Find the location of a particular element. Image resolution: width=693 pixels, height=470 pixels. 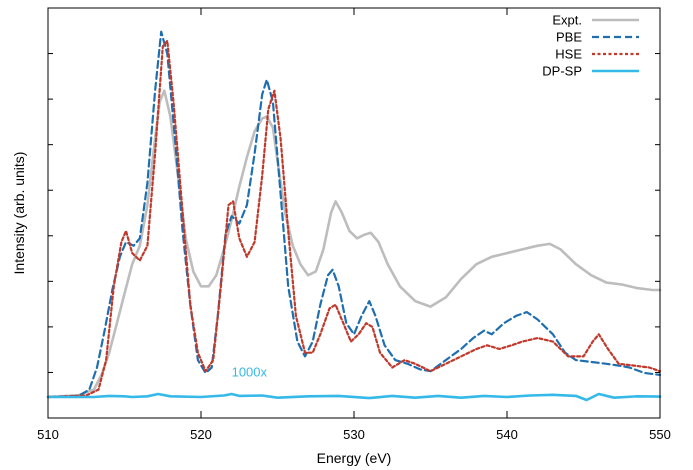

annotation-1000x: 1000x is located at coordinates (250, 372).